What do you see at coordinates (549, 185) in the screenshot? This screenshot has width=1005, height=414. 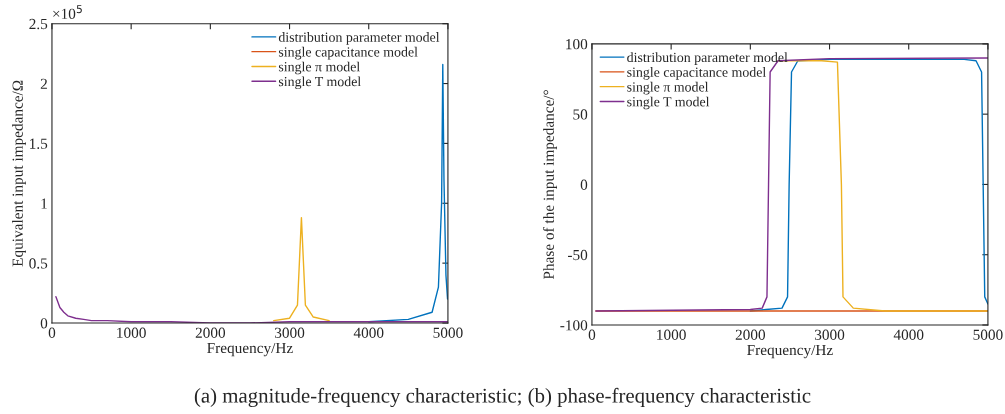 I see `y-axis-title: Phase of the input impedance/°` at bounding box center [549, 185].